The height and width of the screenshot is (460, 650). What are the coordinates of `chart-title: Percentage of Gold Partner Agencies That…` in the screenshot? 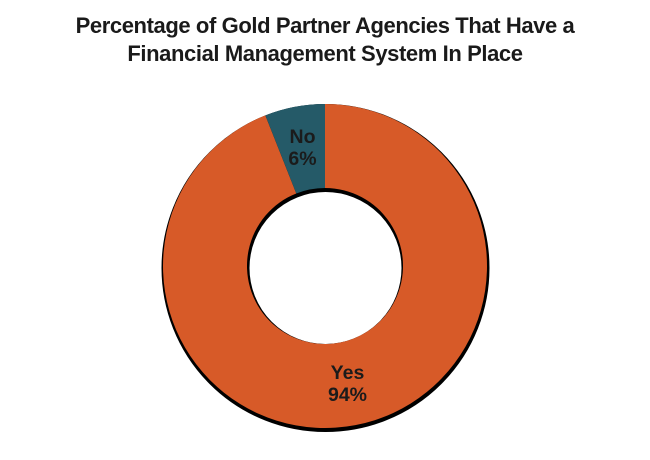 It's located at (325, 40).